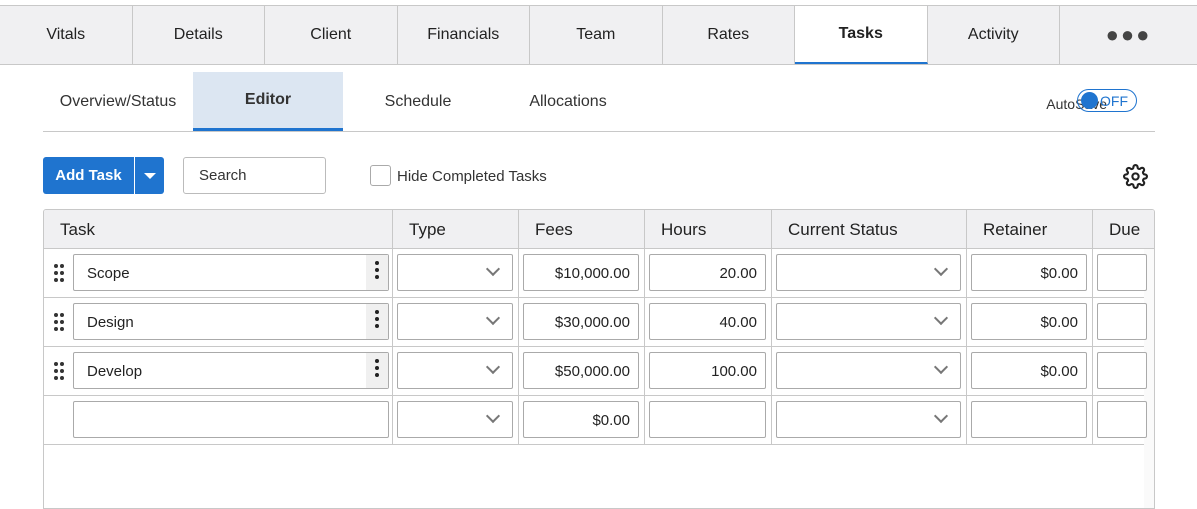 The width and height of the screenshot is (1197, 509). Describe the element at coordinates (581, 419) in the screenshot. I see `fees-input: $0.00` at that location.